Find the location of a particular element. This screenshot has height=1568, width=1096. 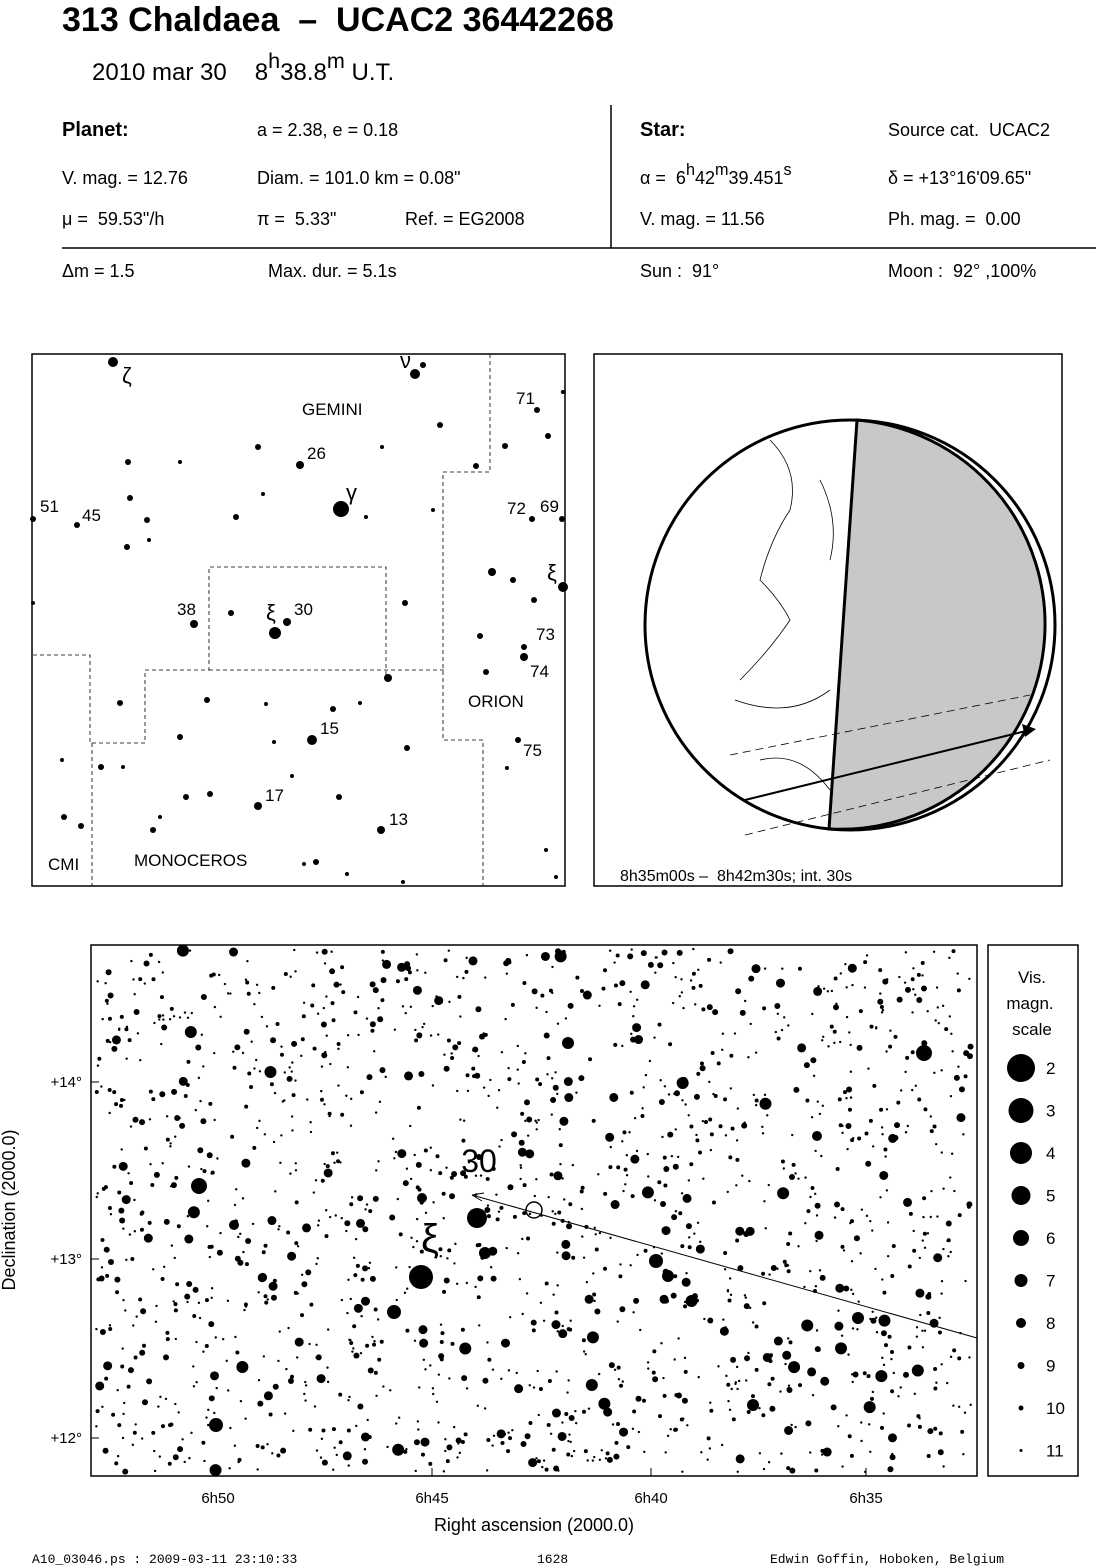

label: Star: is located at coordinates (663, 130).